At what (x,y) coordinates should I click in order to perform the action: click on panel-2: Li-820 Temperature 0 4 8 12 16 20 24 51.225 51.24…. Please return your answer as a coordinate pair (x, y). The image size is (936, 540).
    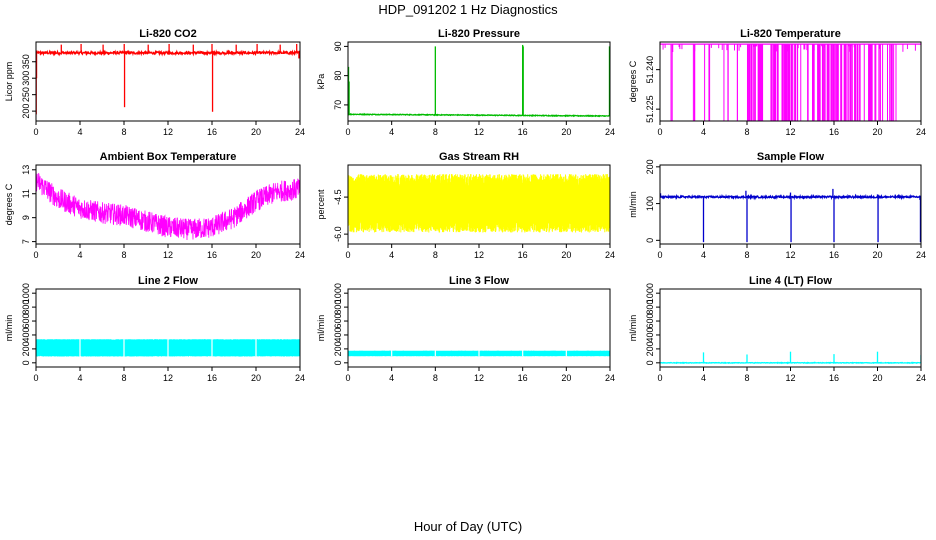
    Looking at the image, I should click on (777, 82).